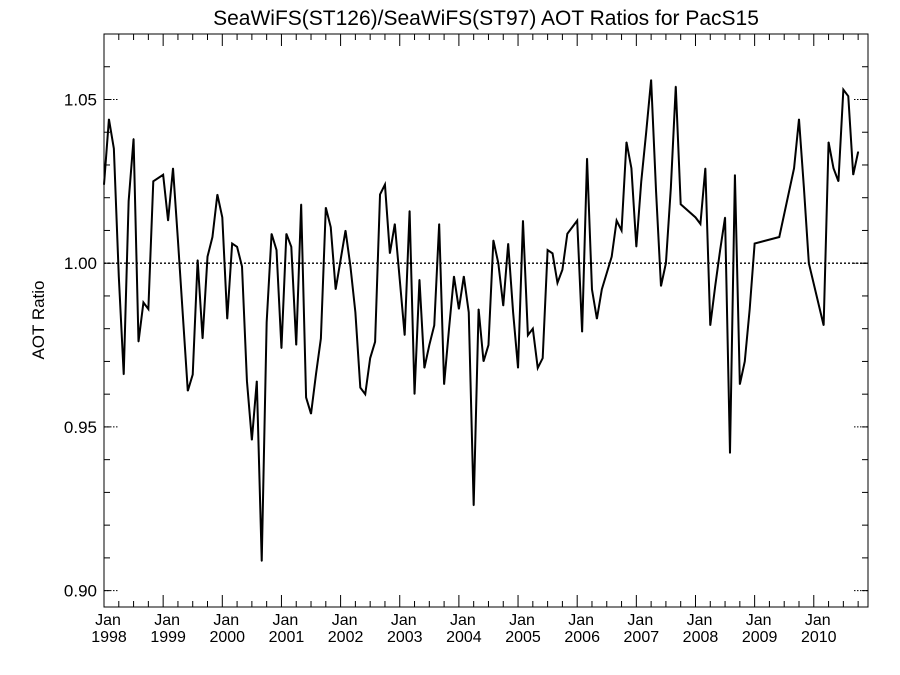 This screenshot has width=900, height=675. What do you see at coordinates (642, 637) in the screenshot?
I see `x-tick-year-label: 2007` at bounding box center [642, 637].